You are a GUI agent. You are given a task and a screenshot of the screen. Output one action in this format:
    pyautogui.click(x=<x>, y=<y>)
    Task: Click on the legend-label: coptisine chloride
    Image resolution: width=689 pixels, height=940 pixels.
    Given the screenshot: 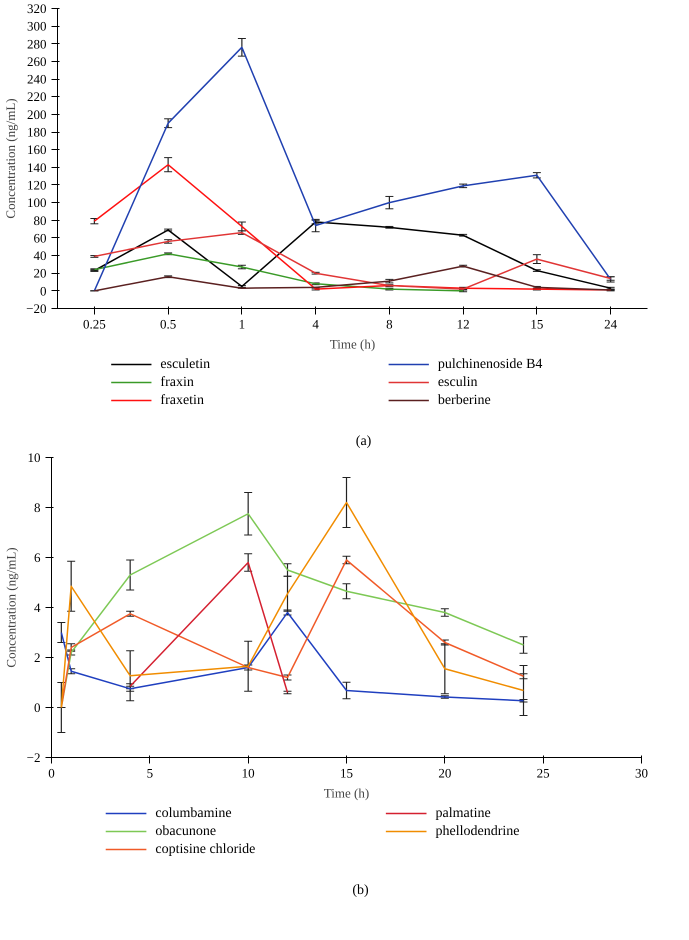 What is the action you would take?
    pyautogui.click(x=205, y=849)
    